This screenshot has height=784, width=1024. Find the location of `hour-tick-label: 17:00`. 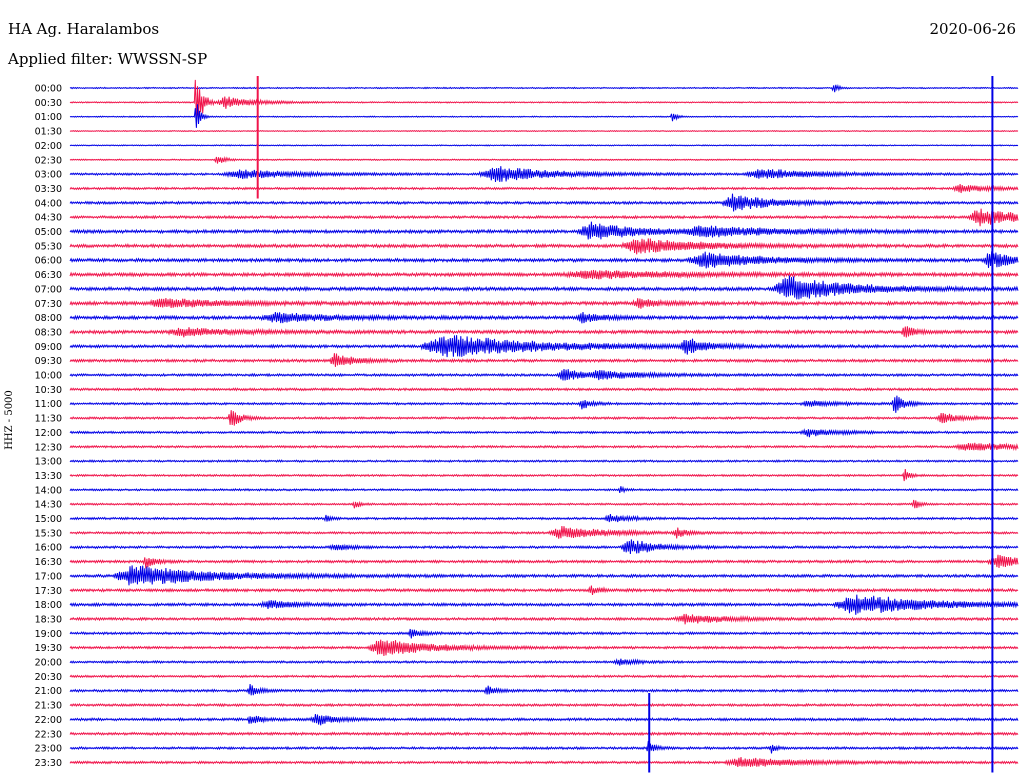

hour-tick-label: 17:00 is located at coordinates (48, 576).